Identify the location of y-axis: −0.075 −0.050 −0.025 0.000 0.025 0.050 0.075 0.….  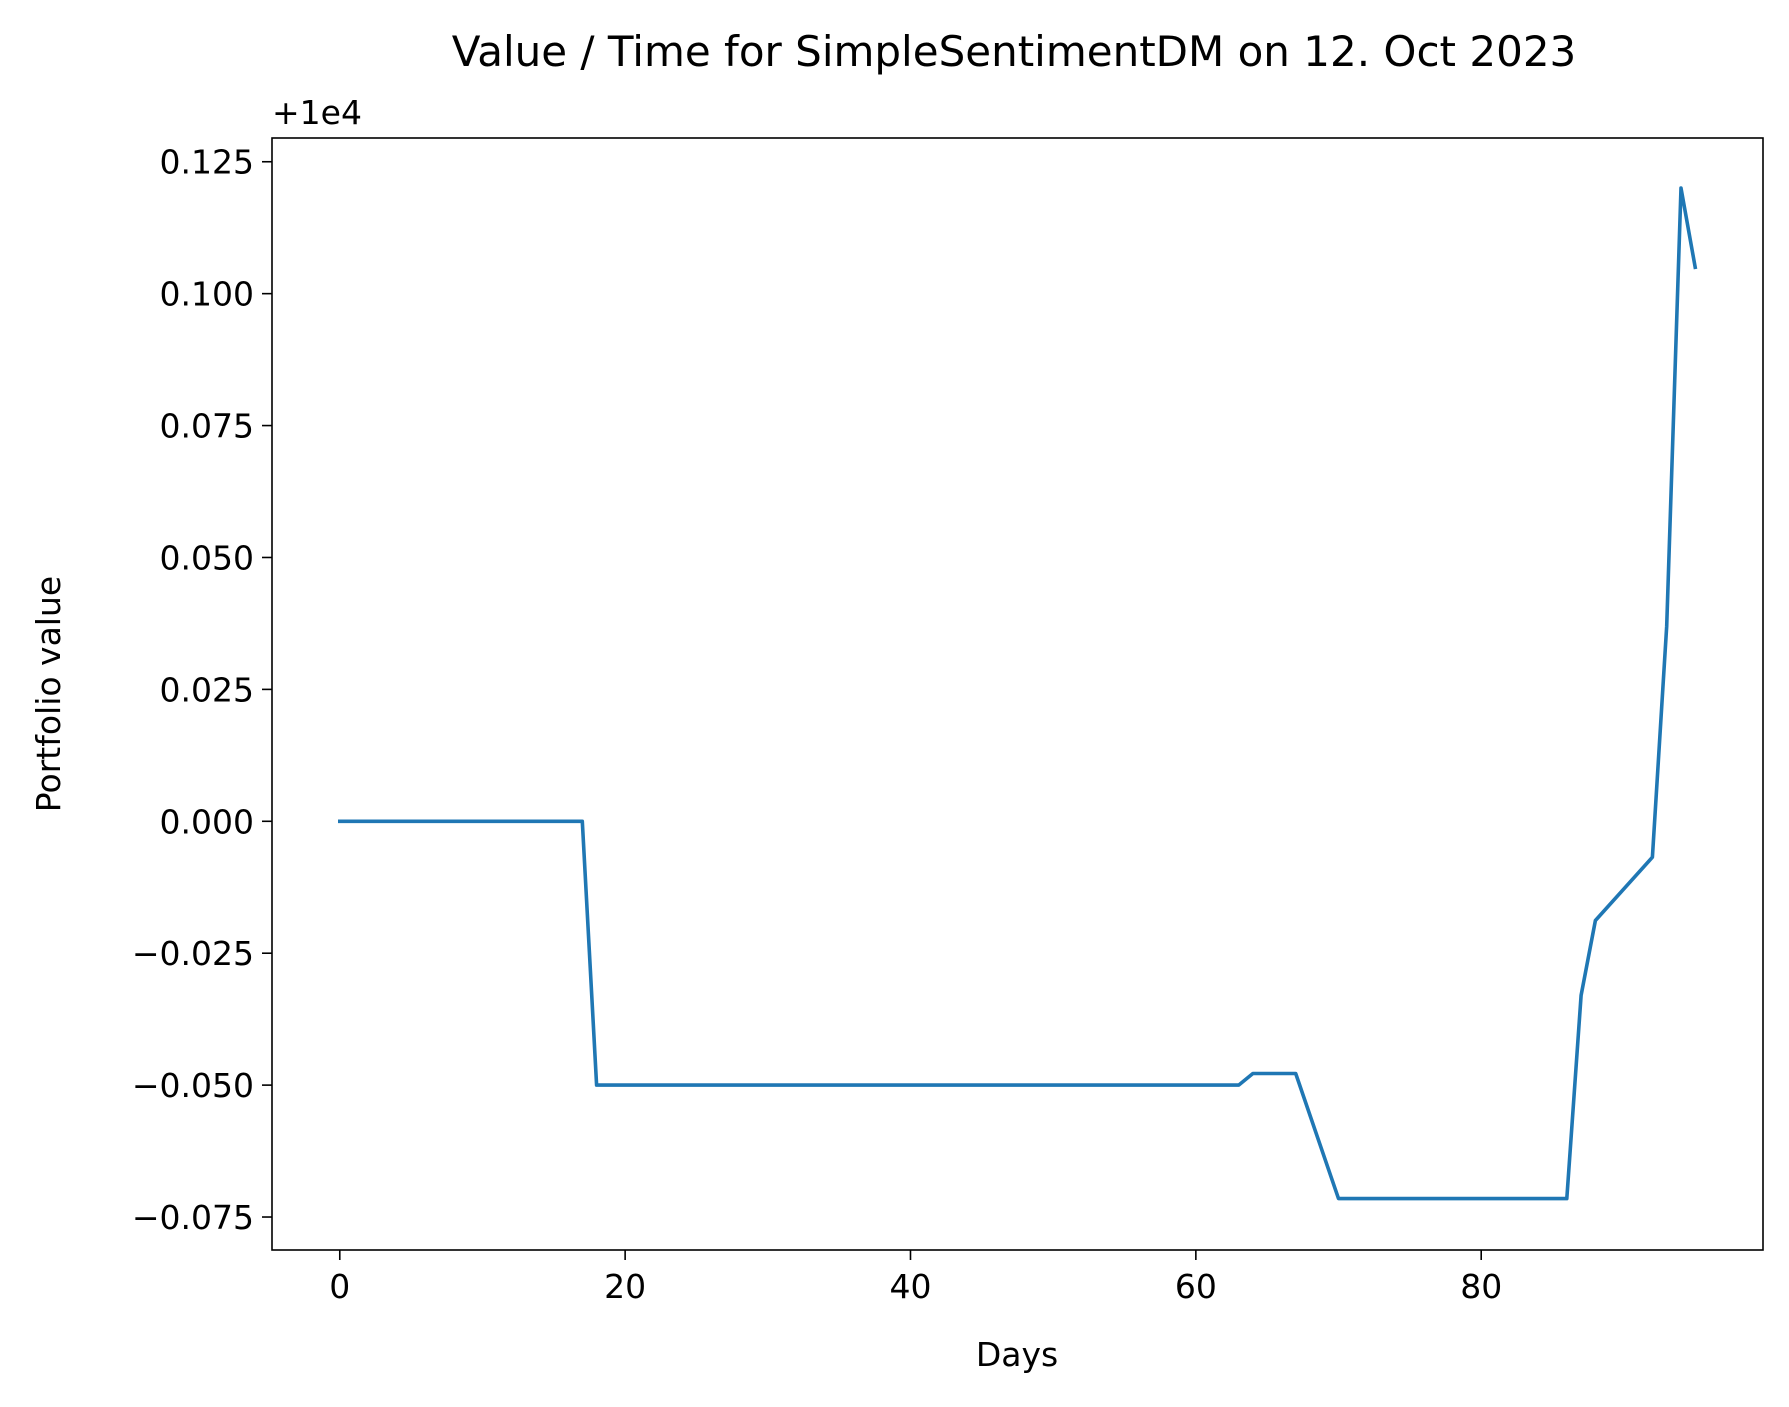
(202, 690).